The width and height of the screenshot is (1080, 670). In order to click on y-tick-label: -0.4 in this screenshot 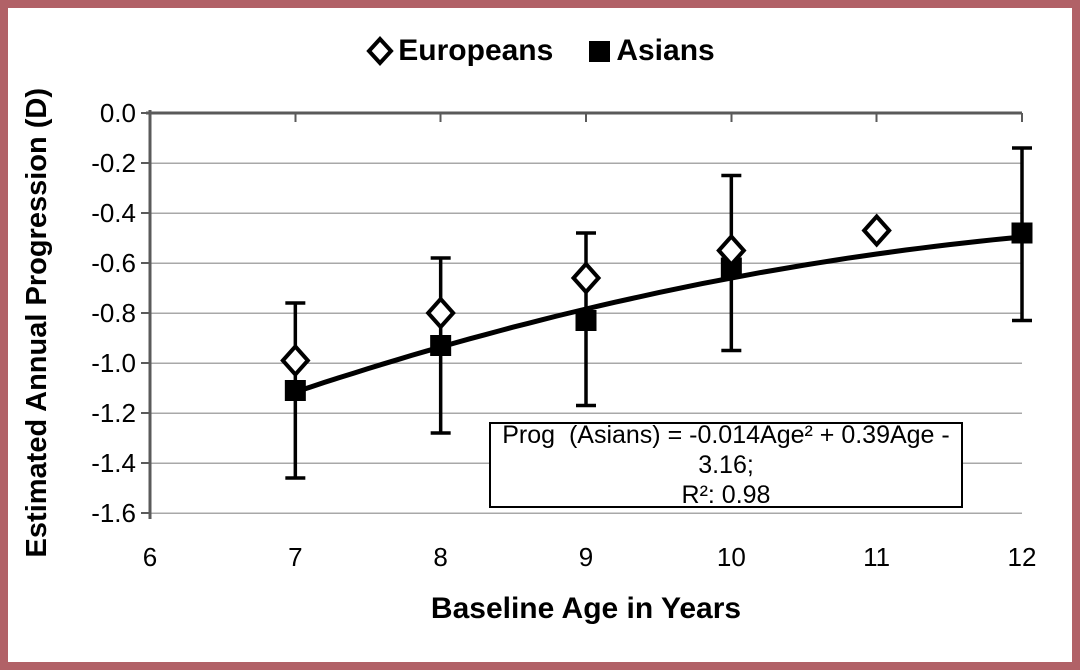, I will do `click(113, 213)`.